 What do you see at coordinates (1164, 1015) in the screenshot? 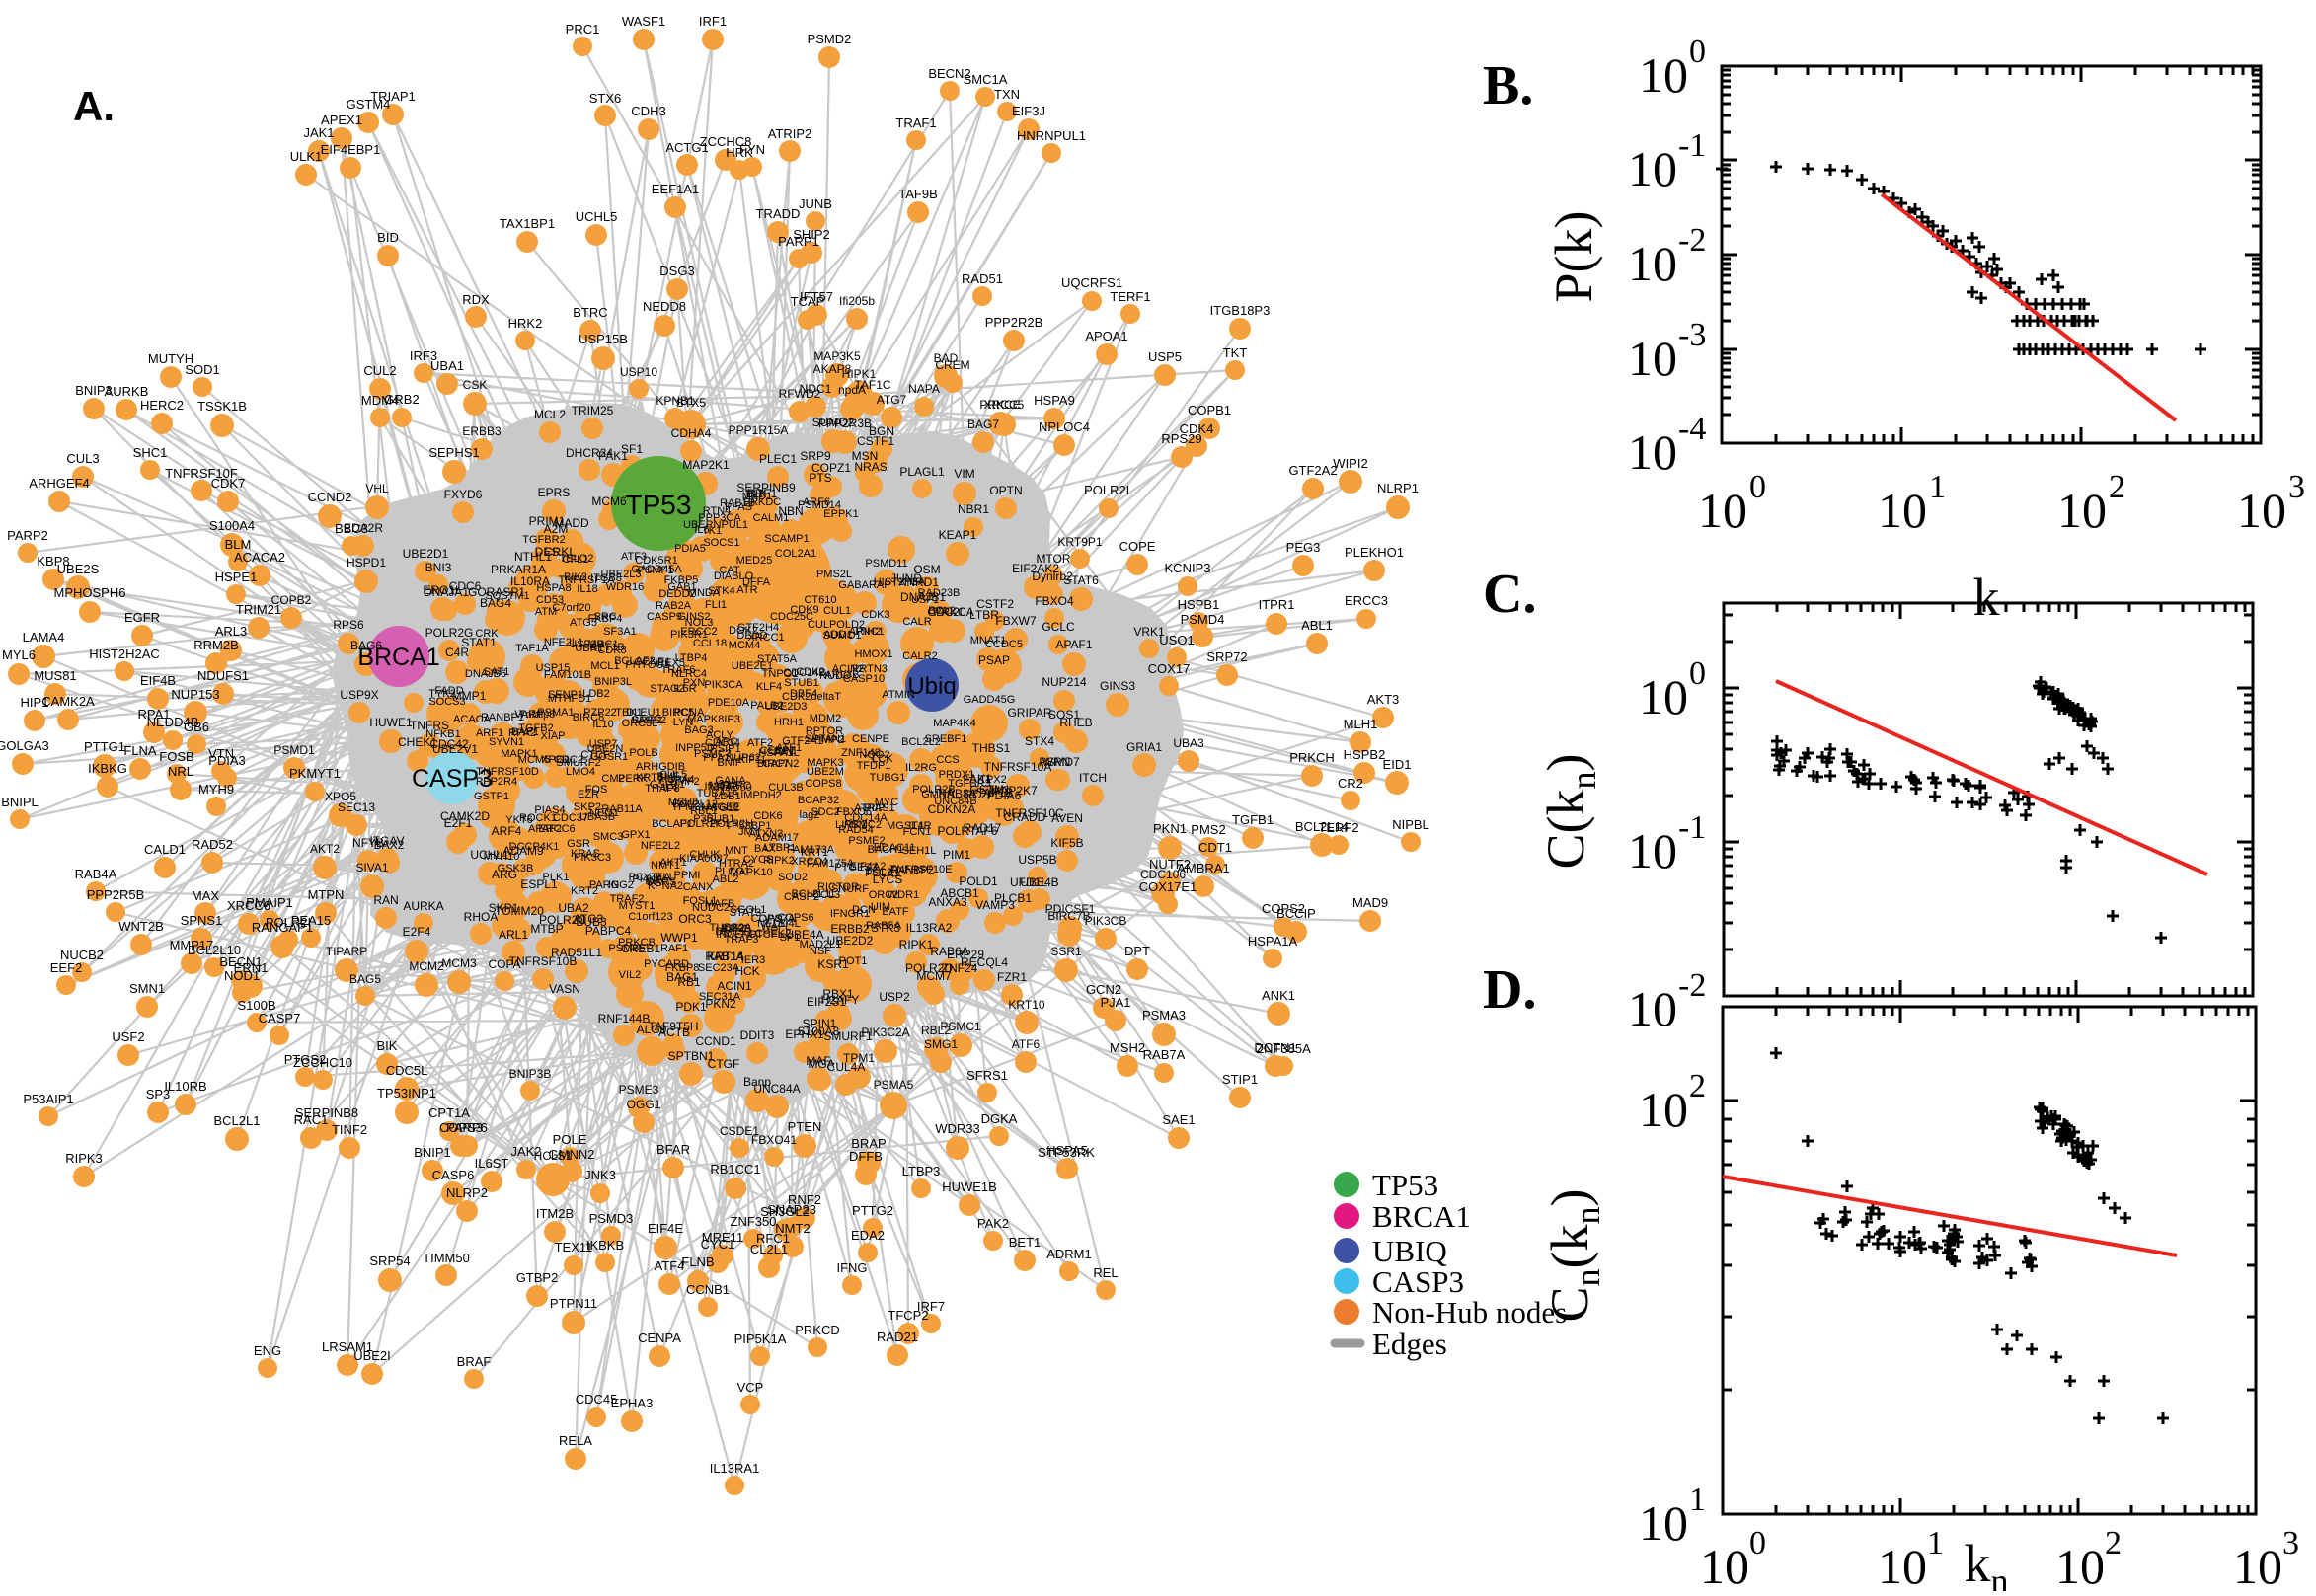
I see `svg-text: PSMA3` at bounding box center [1164, 1015].